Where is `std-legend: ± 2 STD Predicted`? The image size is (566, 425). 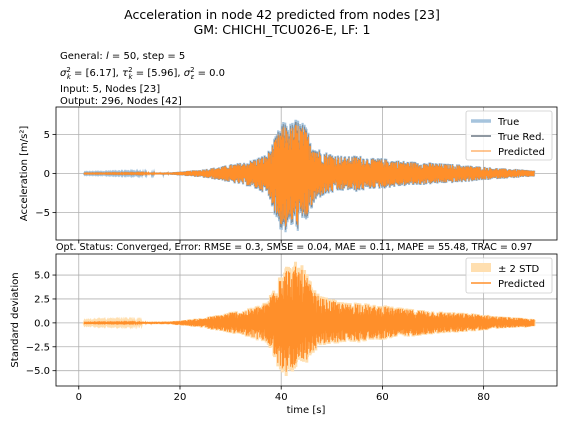
std-legend: ± 2 STD Predicted is located at coordinates (509, 275).